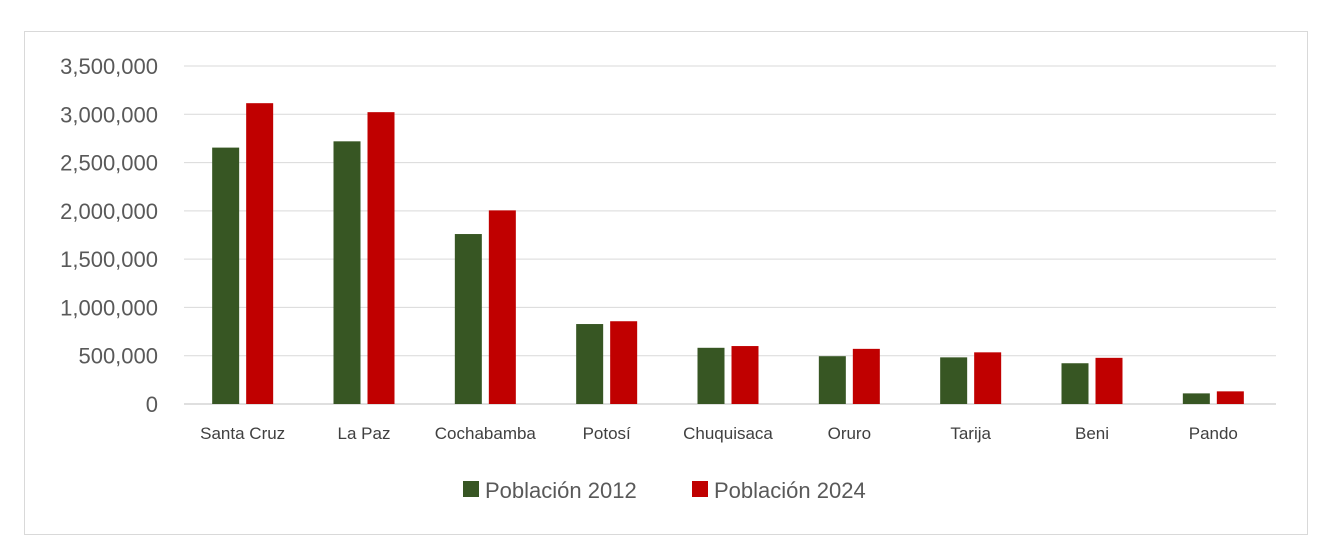  I want to click on legend: Población 2012 Población 2024, so click(664, 490).